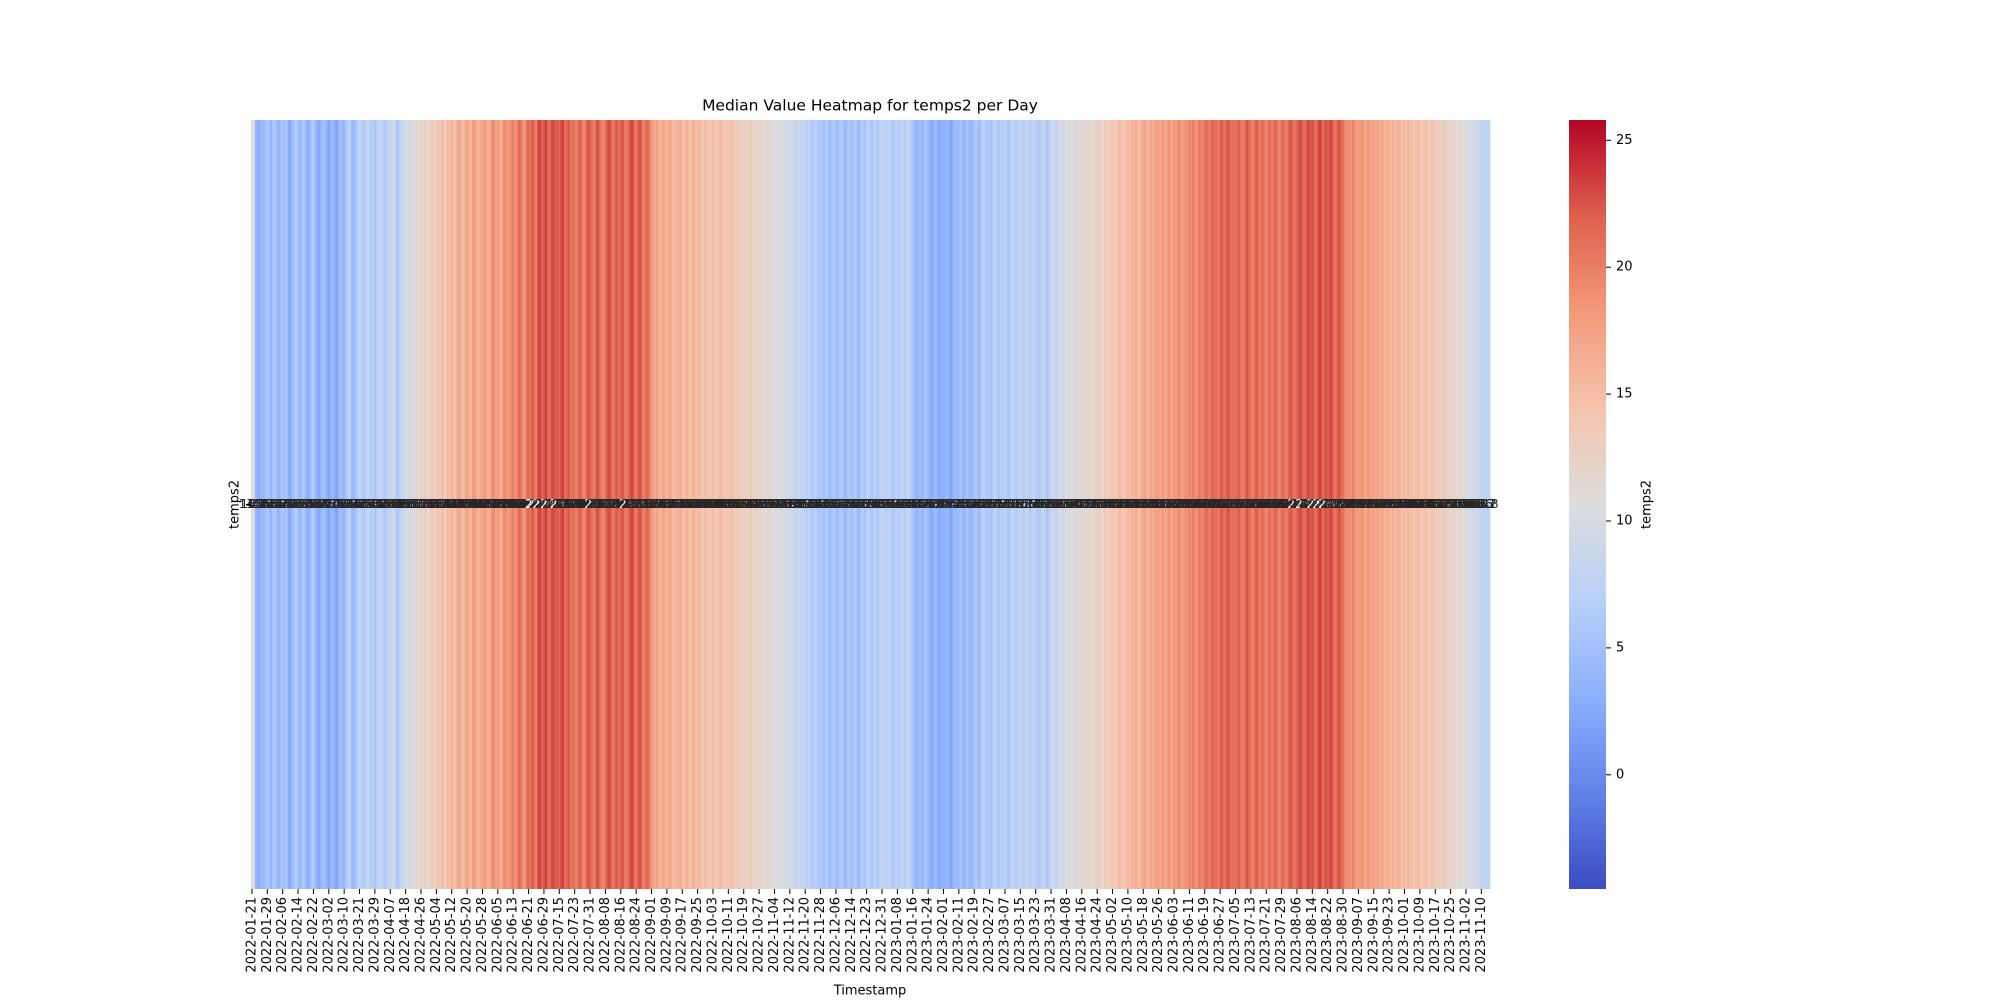 This screenshot has height=1004, width=2000. I want to click on cell-annotation: 19.4, so click(1202, 504).